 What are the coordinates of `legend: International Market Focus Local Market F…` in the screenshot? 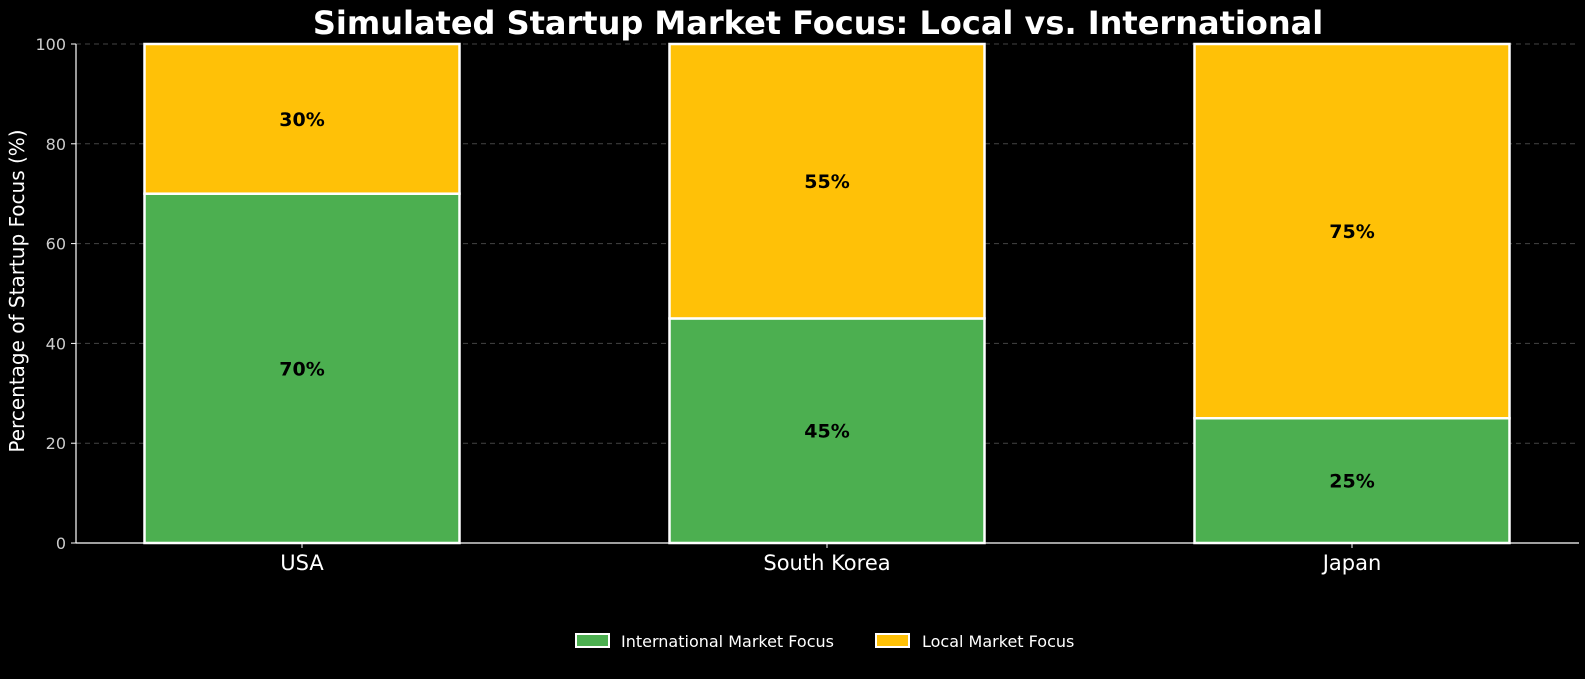 It's located at (824, 641).